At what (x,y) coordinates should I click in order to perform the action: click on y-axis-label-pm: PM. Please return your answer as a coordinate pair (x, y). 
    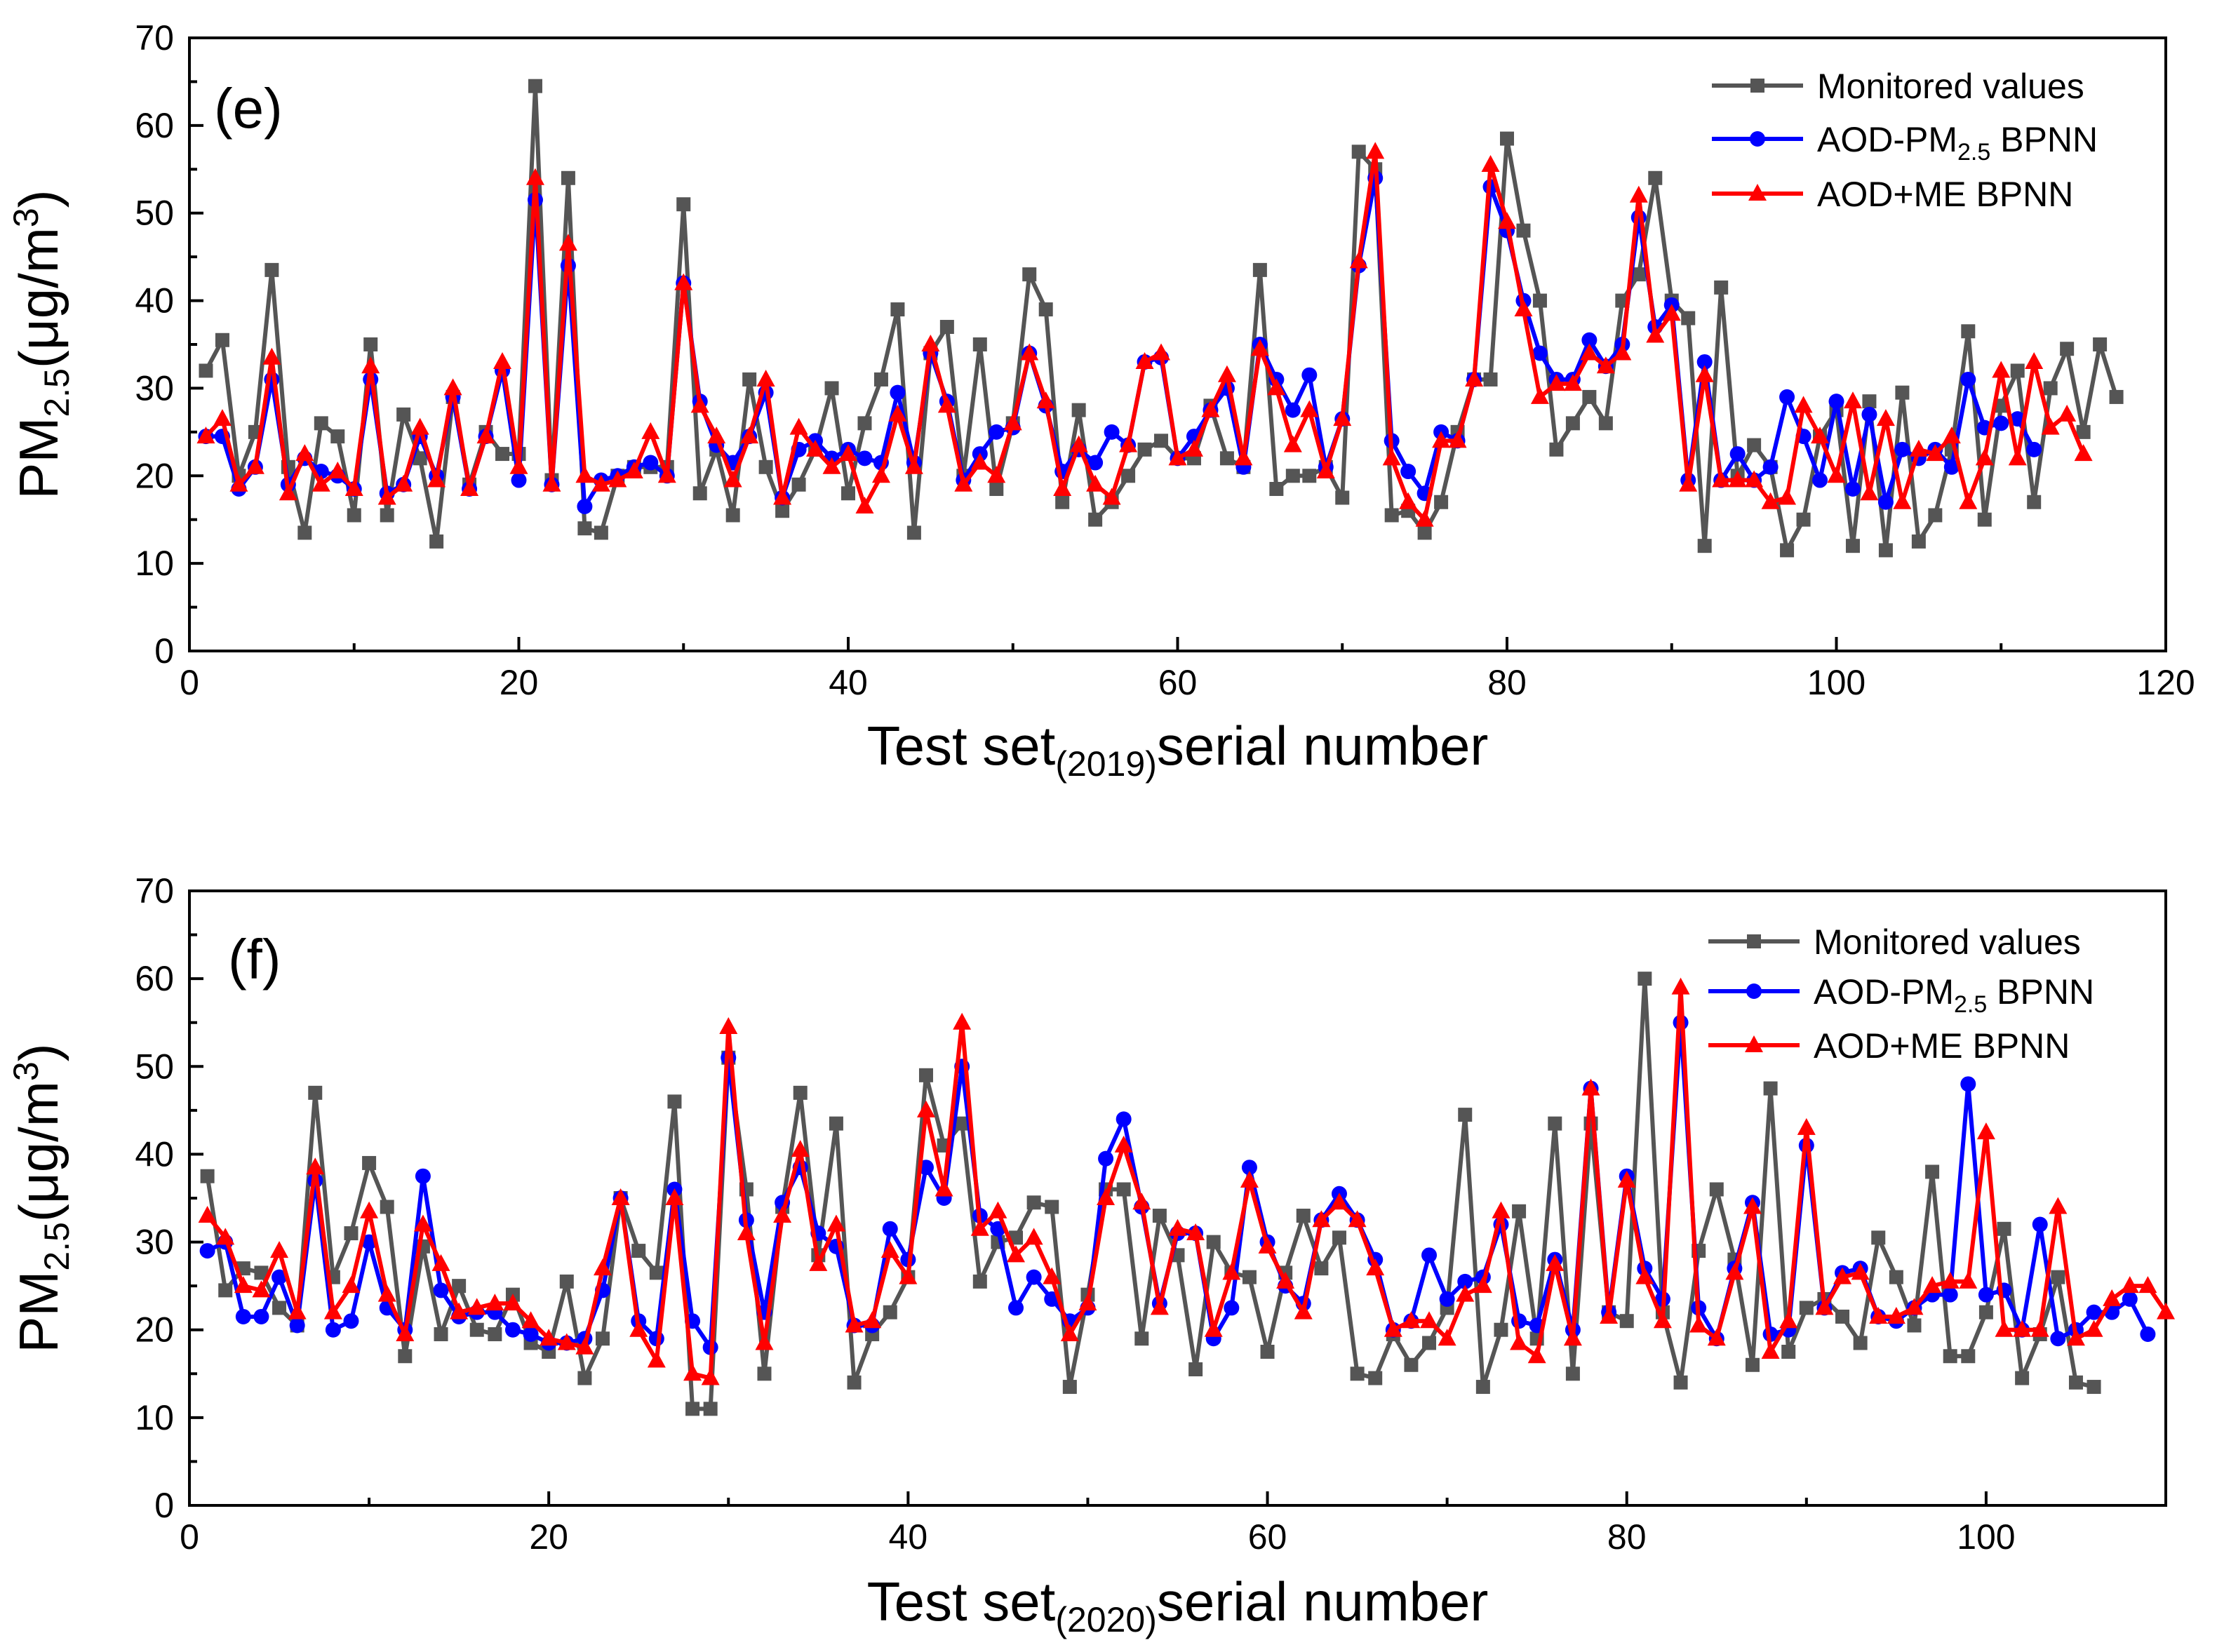
    Looking at the image, I should click on (38, 1312).